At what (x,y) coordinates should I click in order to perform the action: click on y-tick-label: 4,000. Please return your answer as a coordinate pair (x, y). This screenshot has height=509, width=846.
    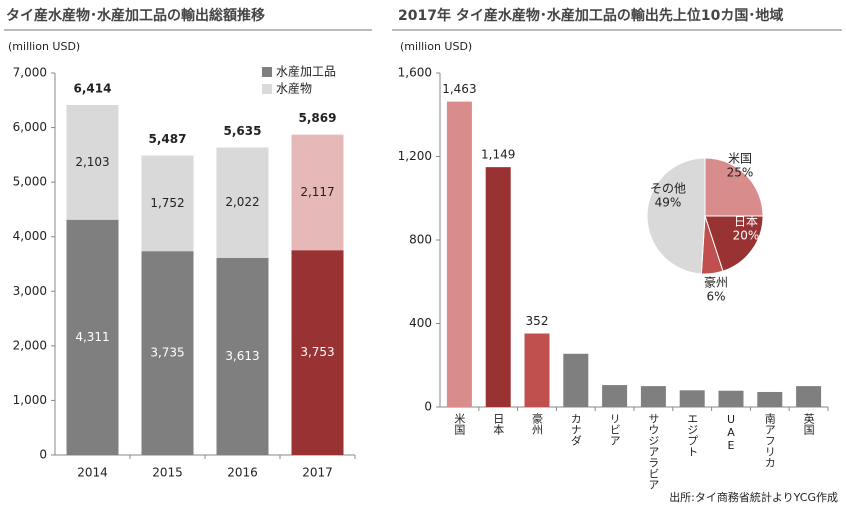
    Looking at the image, I should click on (30, 236).